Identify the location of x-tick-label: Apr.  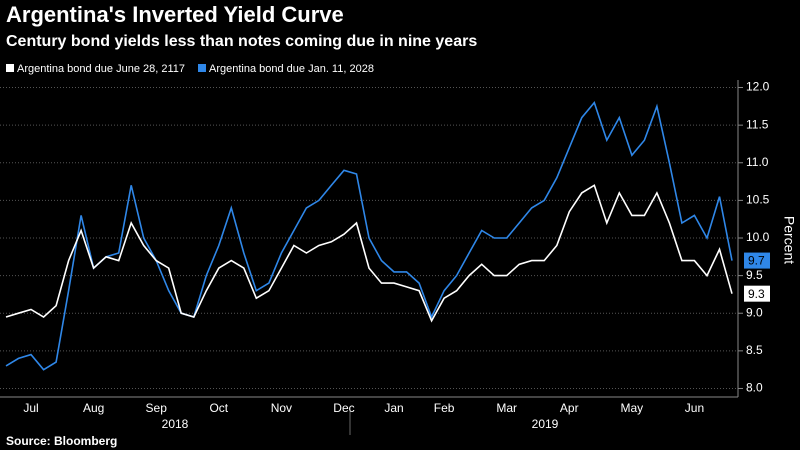
(569, 408).